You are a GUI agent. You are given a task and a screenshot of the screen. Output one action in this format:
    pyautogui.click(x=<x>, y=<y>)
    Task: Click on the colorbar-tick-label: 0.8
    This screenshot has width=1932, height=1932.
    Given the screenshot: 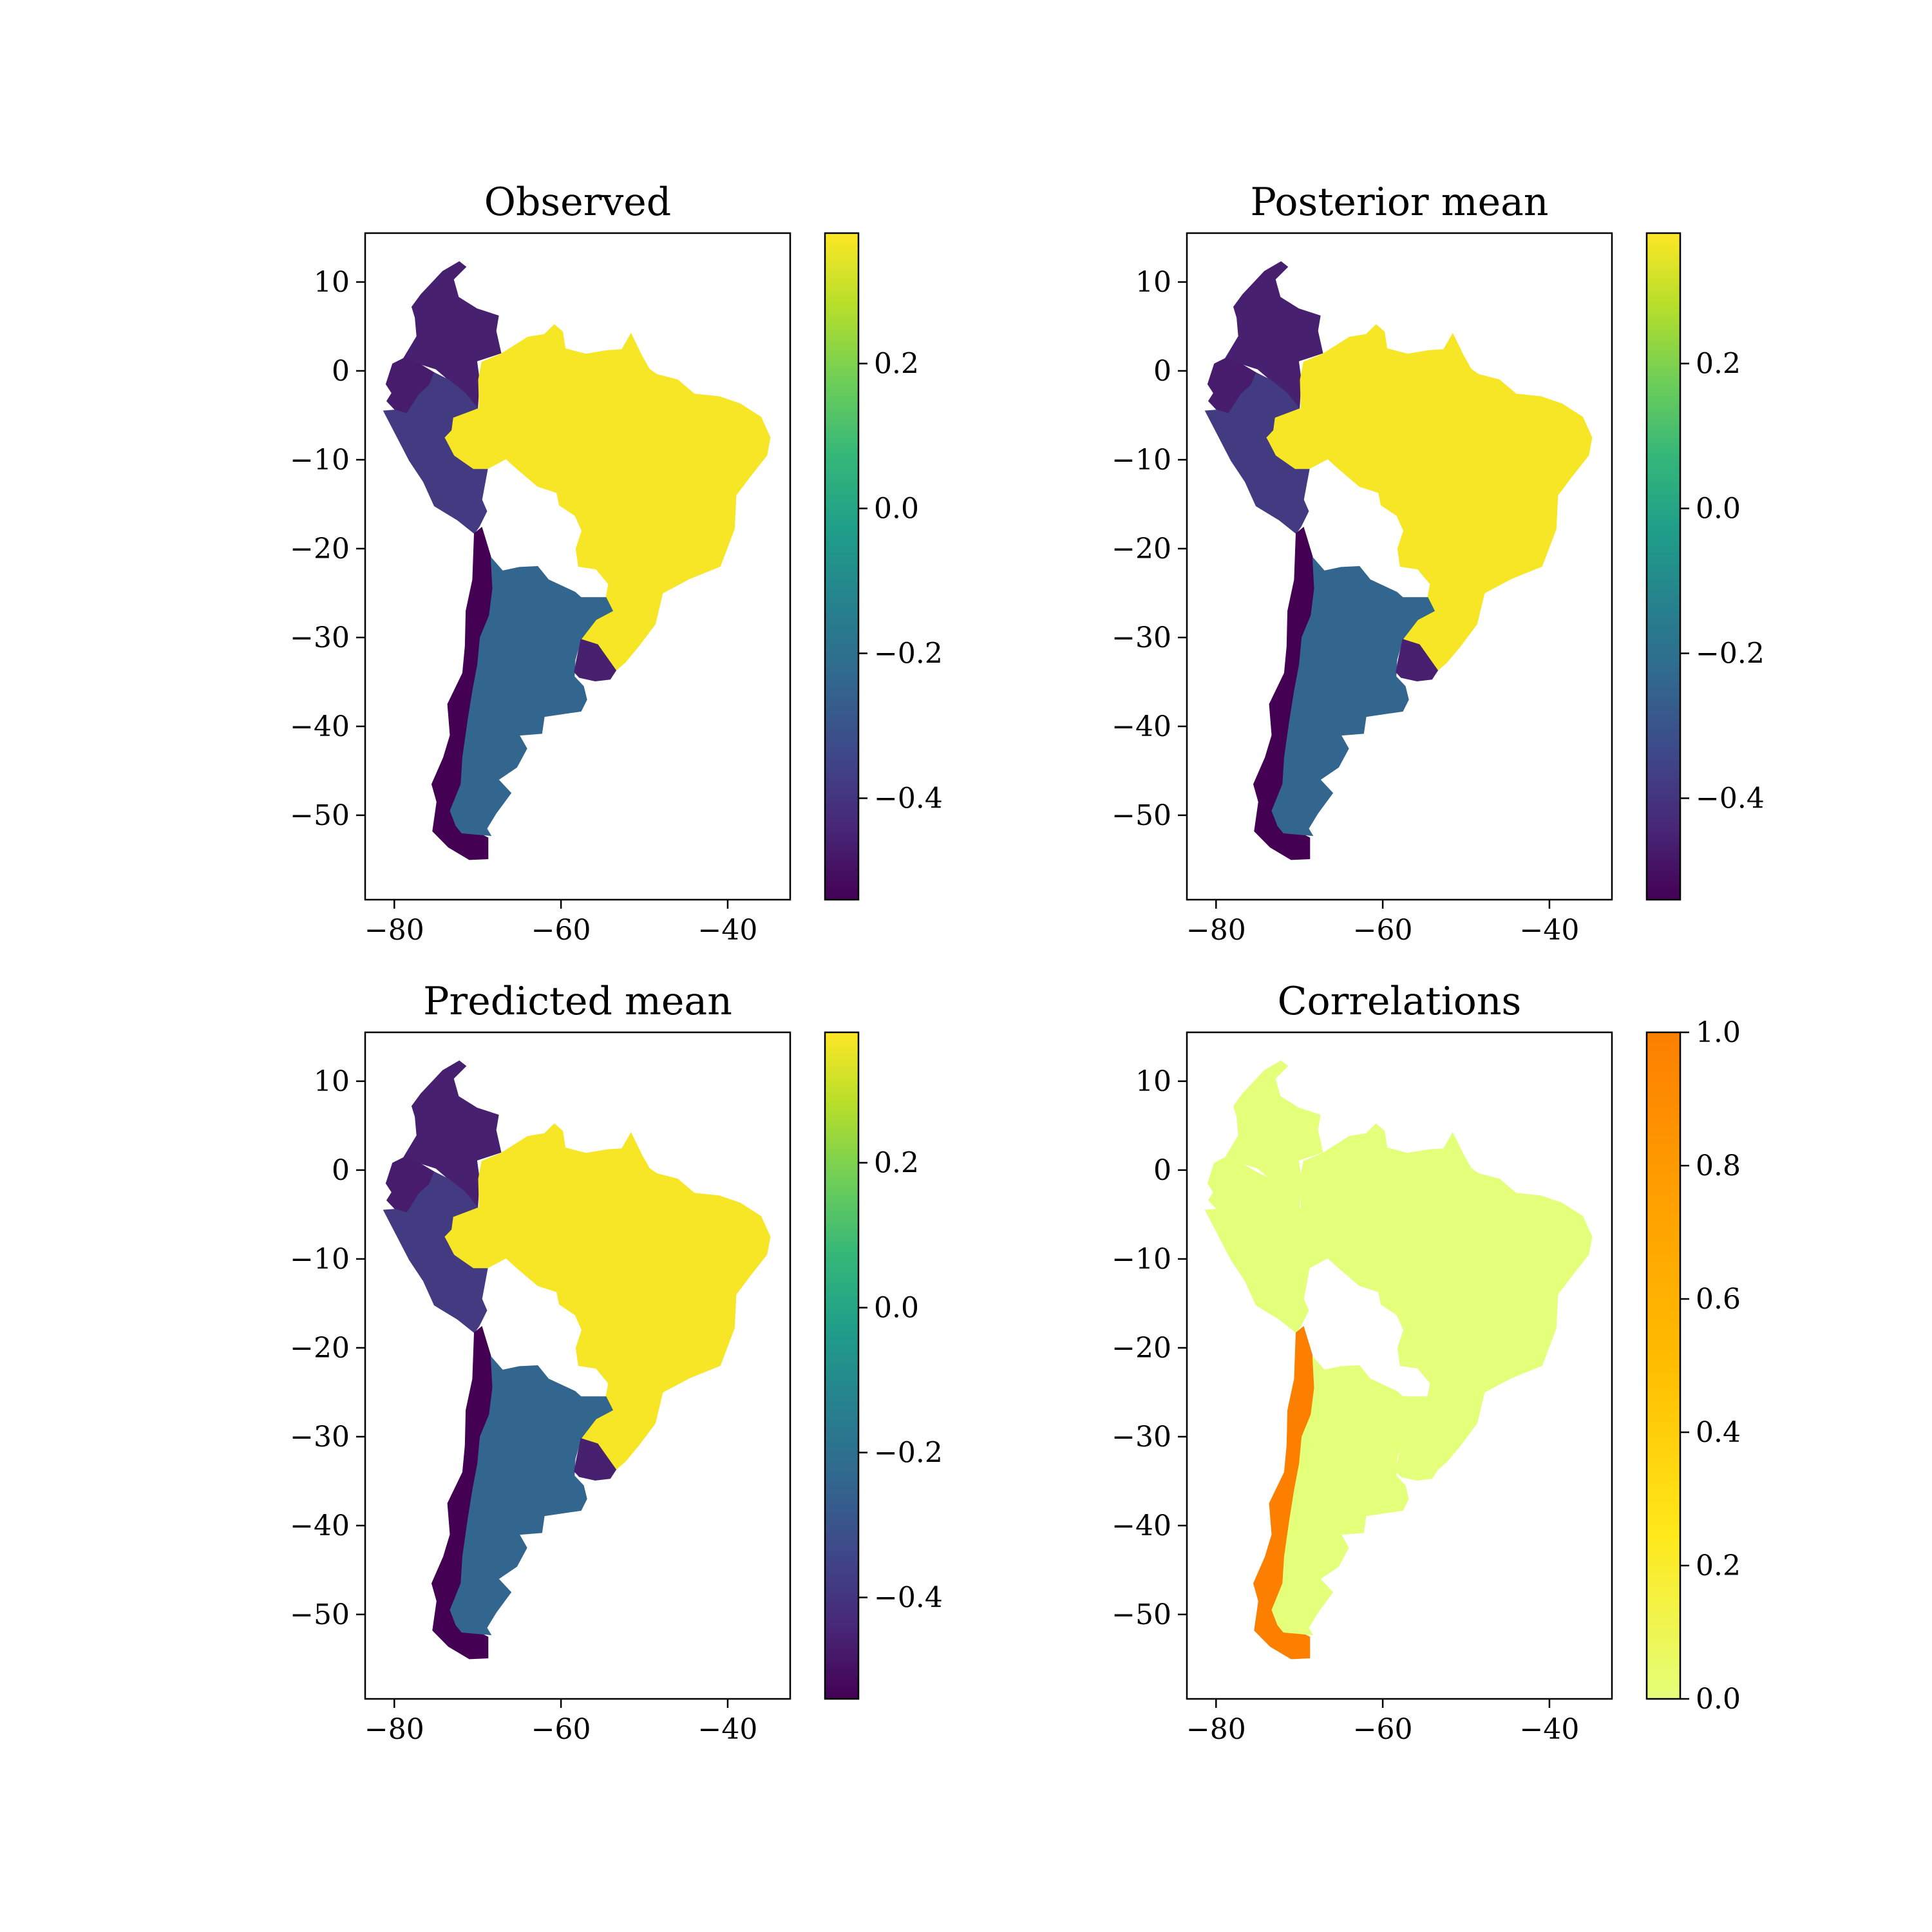 What is the action you would take?
    pyautogui.click(x=1719, y=1166)
    